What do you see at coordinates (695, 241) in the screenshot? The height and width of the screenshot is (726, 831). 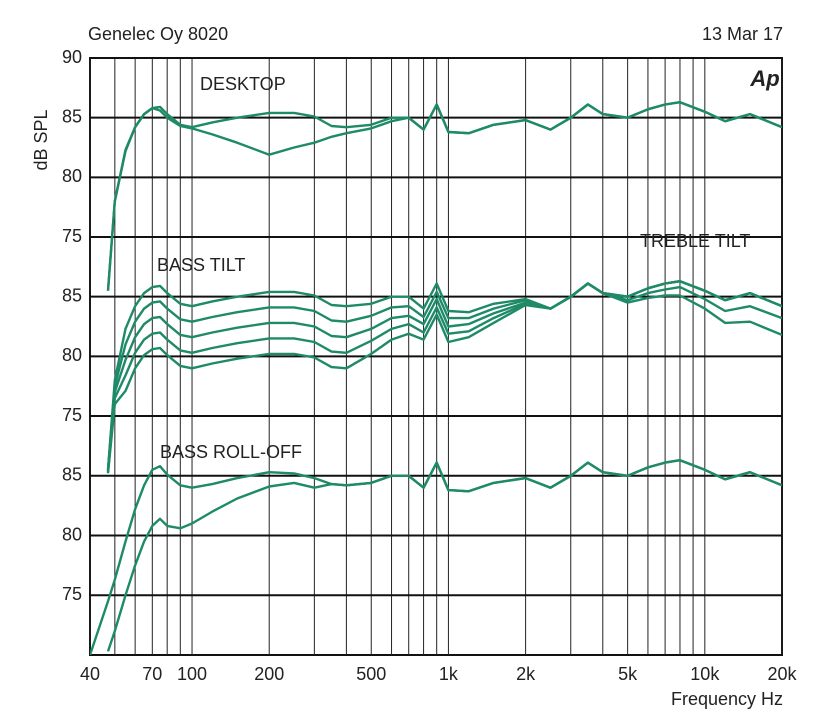 I see `annotation: TREBLE TILT` at bounding box center [695, 241].